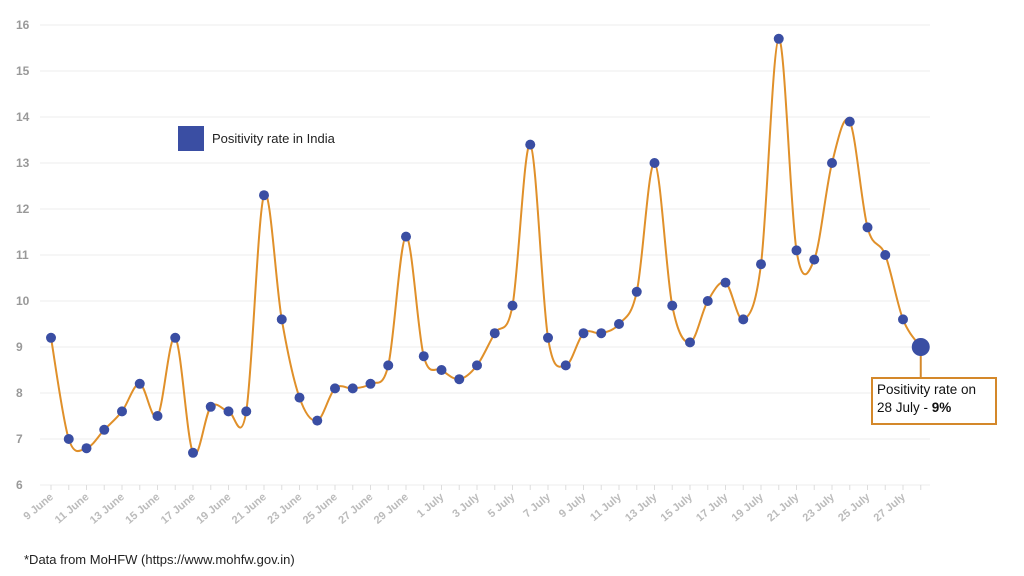  Describe the element at coordinates (284, 509) in the screenshot. I see `x-tick-label: 23 June` at that location.